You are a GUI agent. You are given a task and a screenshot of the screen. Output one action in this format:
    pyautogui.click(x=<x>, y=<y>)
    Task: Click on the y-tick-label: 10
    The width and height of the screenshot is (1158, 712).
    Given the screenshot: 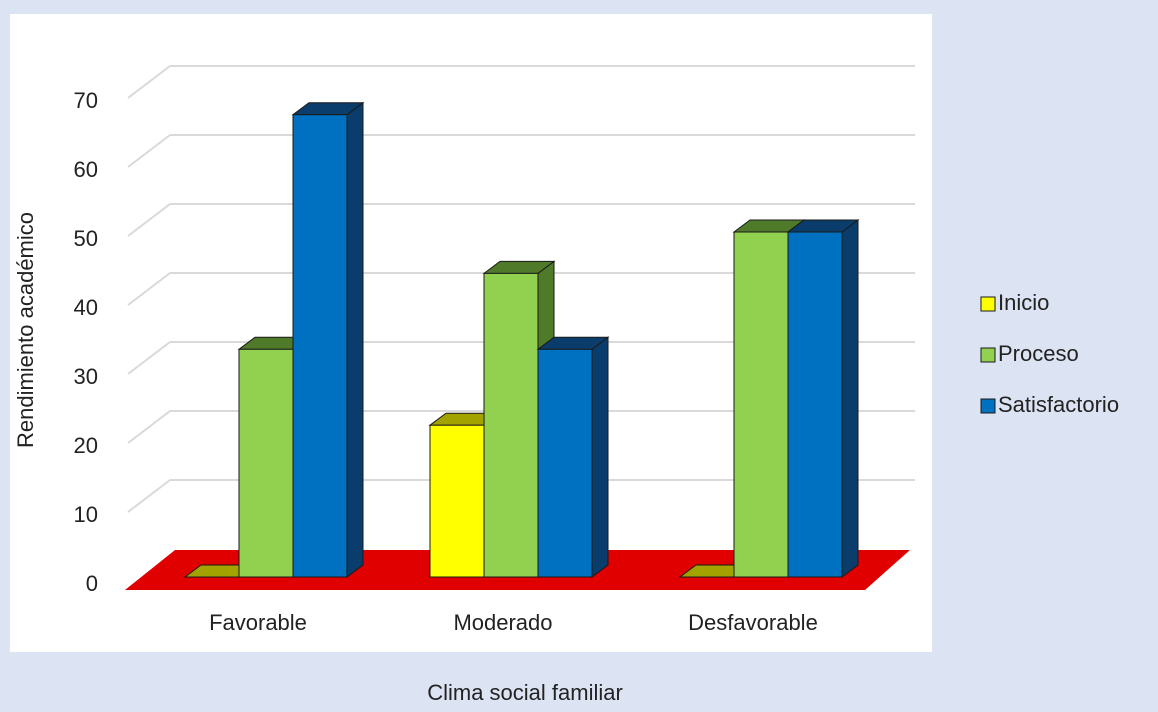 What is the action you would take?
    pyautogui.click(x=86, y=514)
    